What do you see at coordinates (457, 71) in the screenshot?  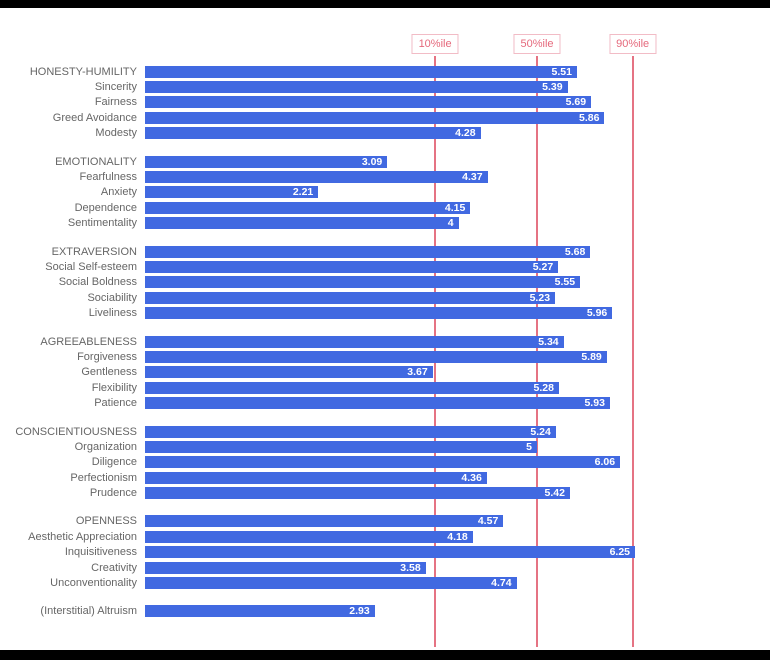 I see `bar-track: 5.51` at bounding box center [457, 71].